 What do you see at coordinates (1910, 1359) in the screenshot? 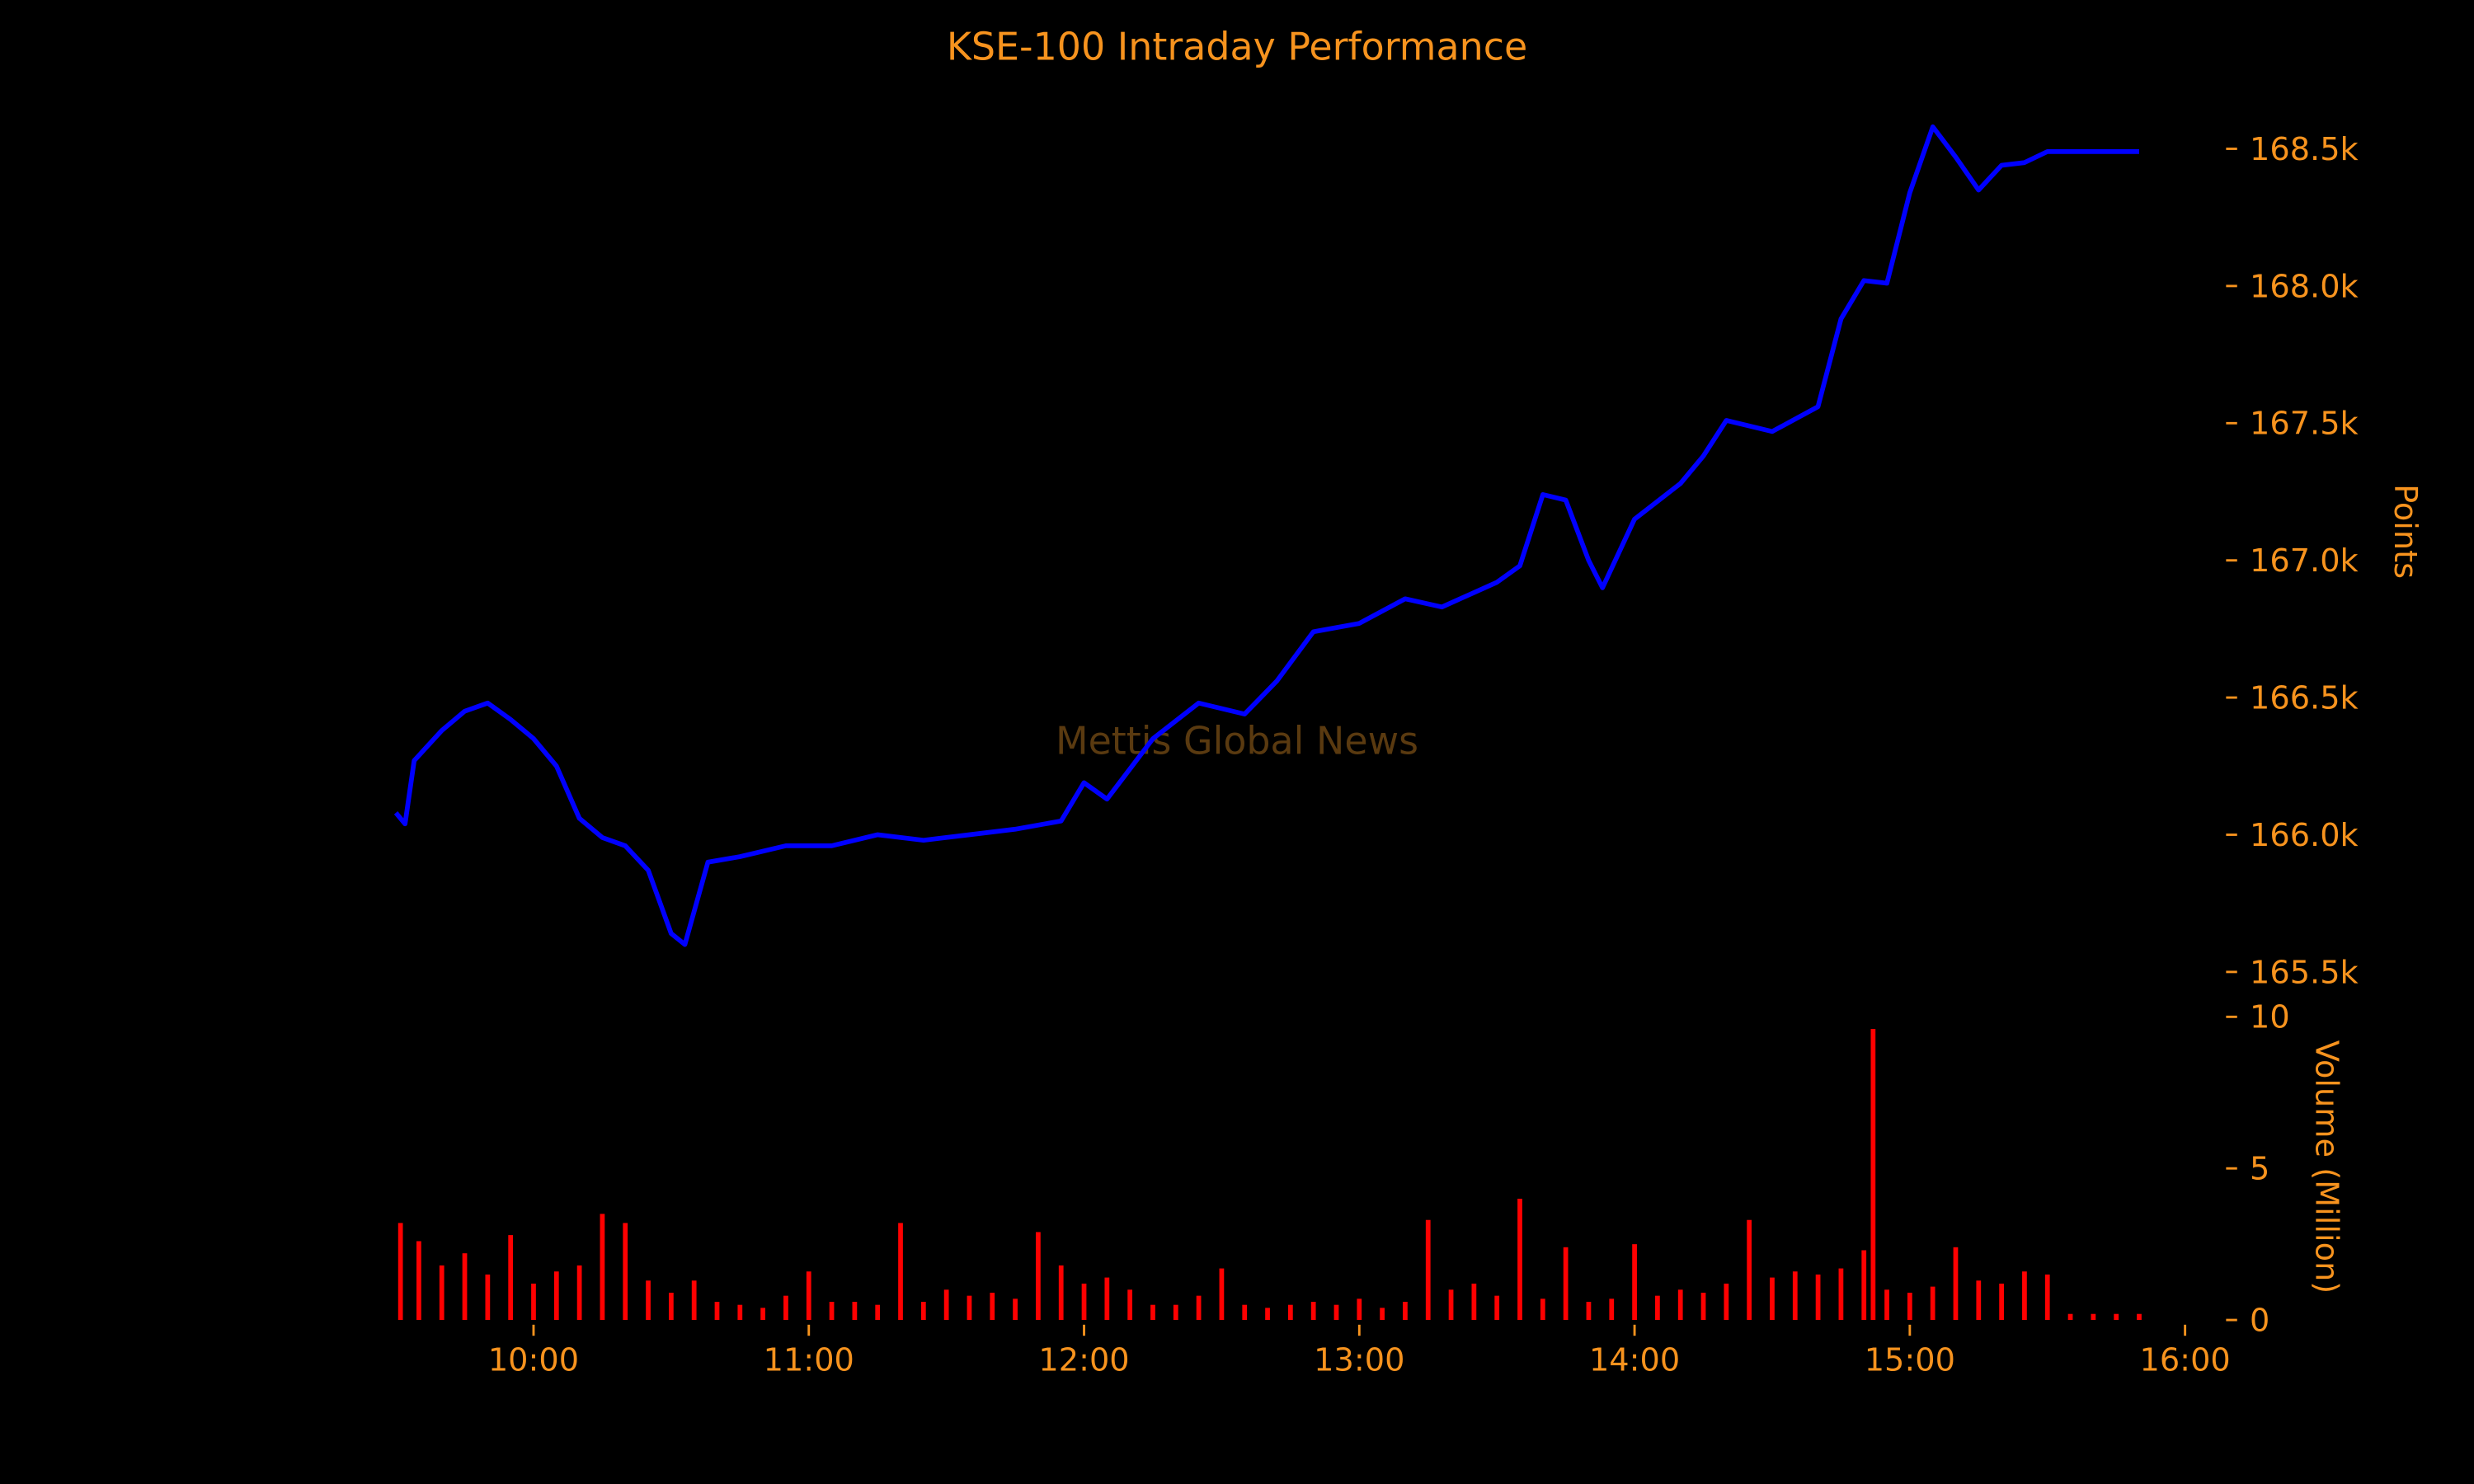
I see `x-tick-label: 15:00` at bounding box center [1910, 1359].